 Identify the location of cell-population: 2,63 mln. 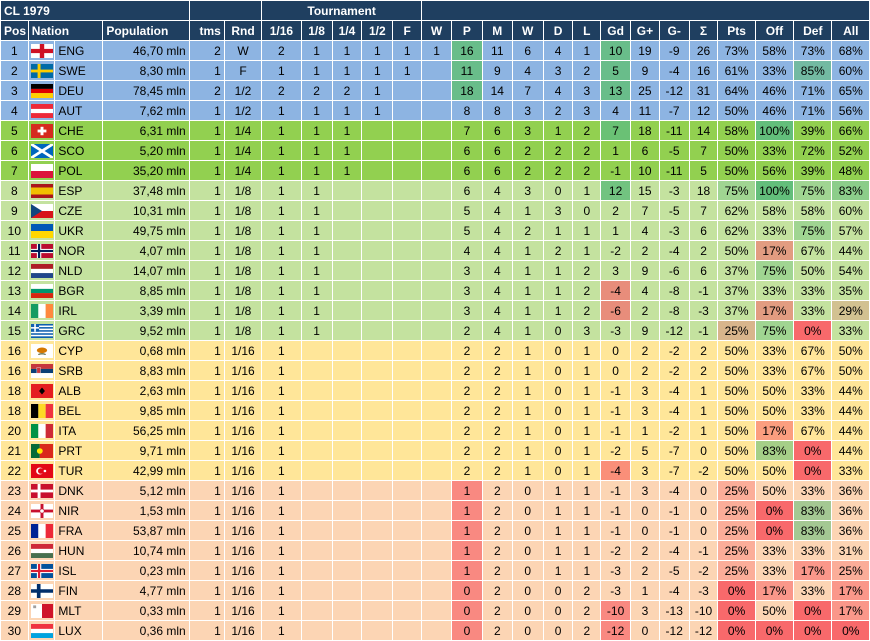
(146, 390).